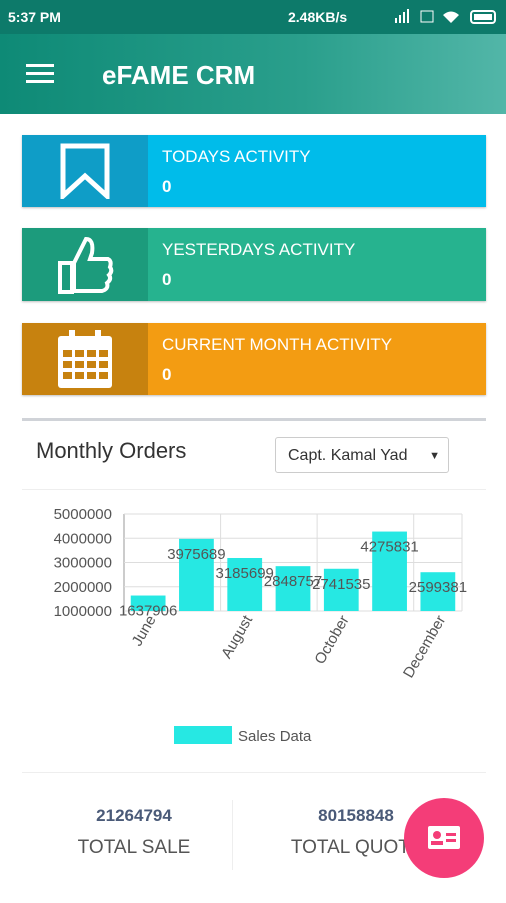  I want to click on y-tick-label: 5000000, so click(83, 514).